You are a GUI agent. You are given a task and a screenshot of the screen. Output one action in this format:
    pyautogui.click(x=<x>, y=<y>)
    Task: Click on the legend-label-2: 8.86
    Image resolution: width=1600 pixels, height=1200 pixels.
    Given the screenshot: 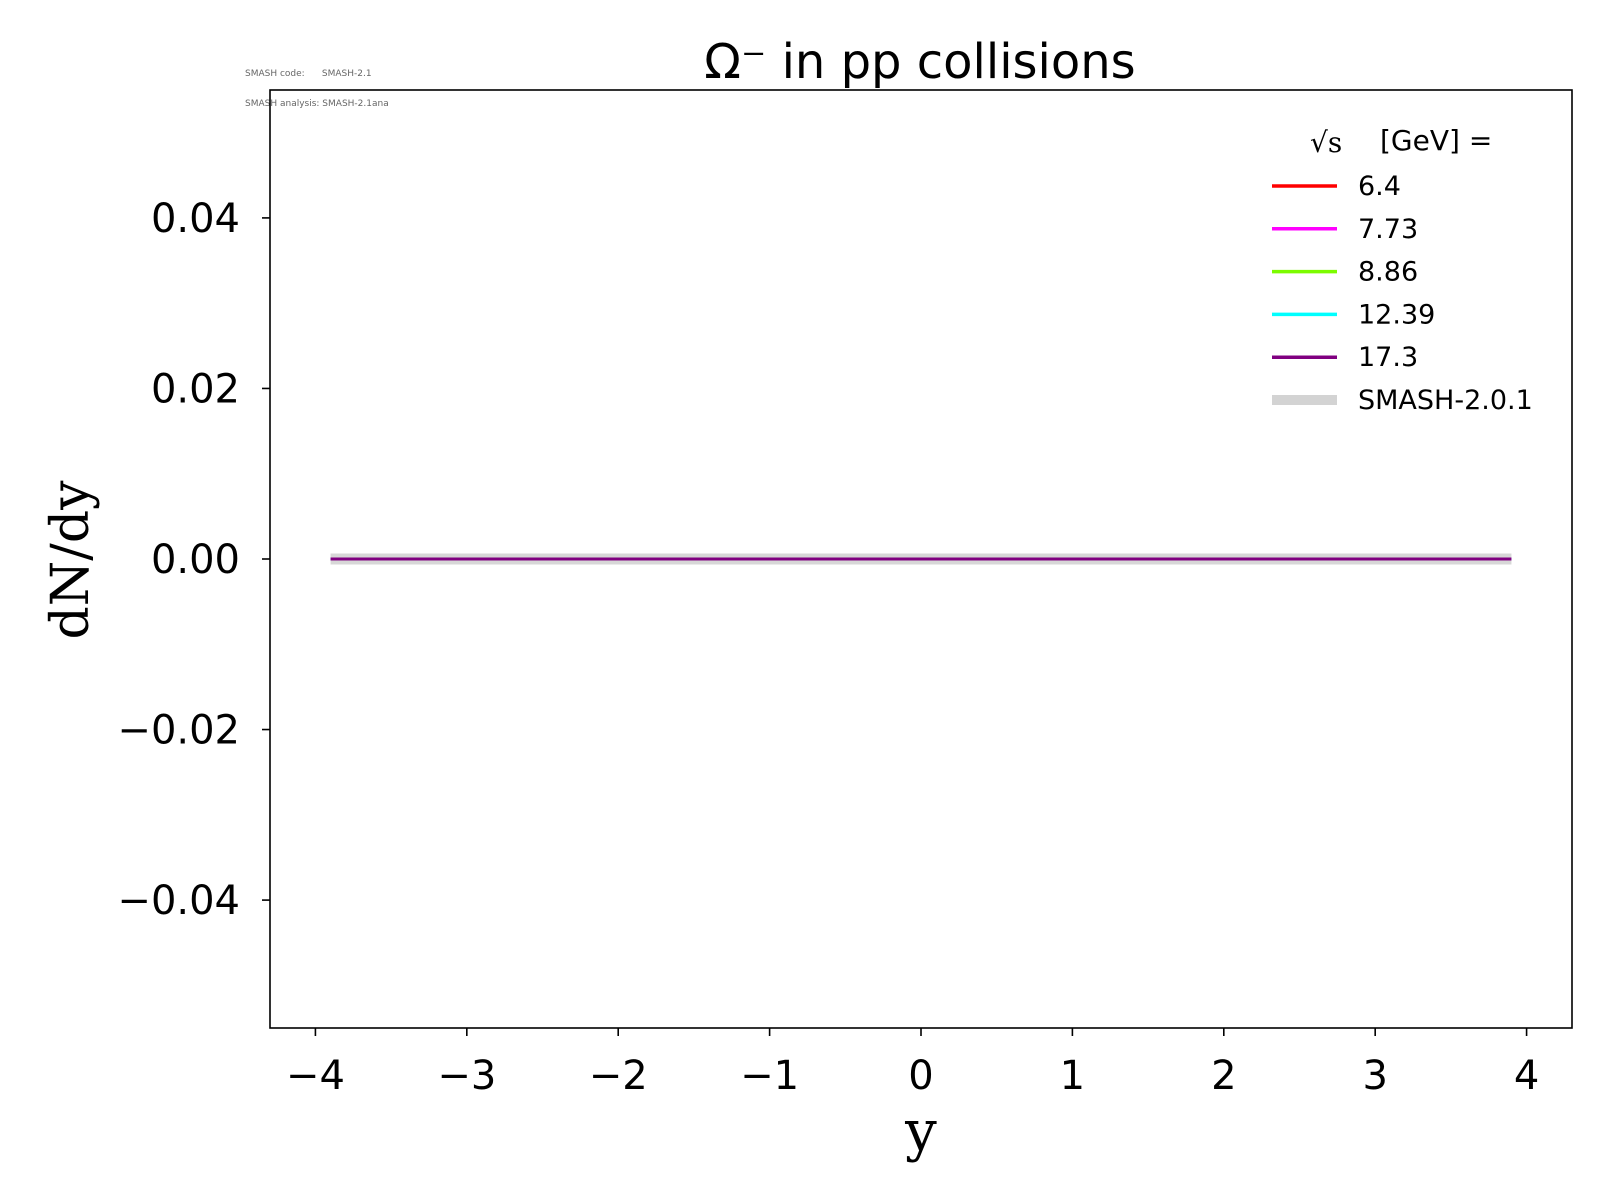 What is the action you would take?
    pyautogui.click(x=1388, y=272)
    